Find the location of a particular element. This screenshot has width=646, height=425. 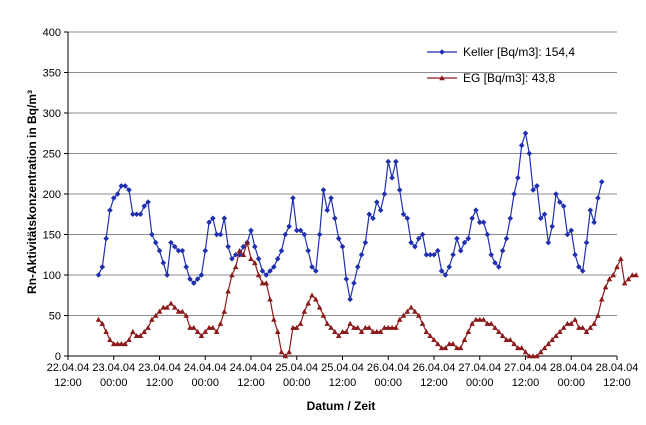

y-axis-label: Rn-Aktivitätskonzentration in Bq/m³ is located at coordinates (32, 192).